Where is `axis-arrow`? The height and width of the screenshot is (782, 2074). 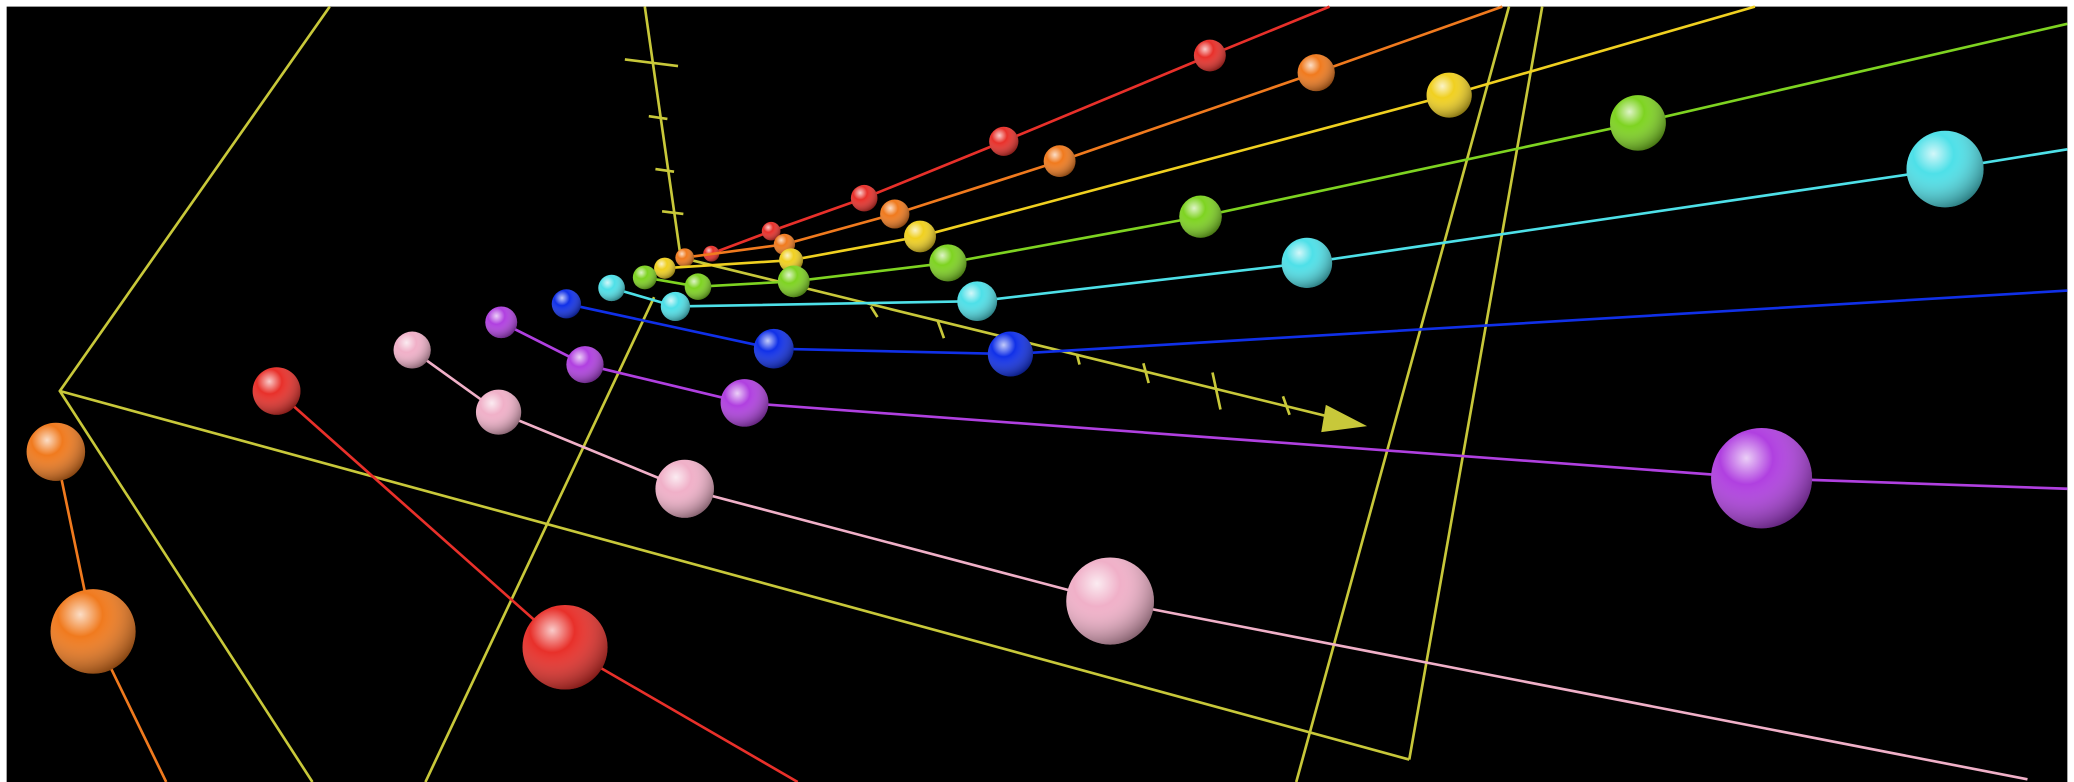
axis-arrow is located at coordinates (1344, 418).